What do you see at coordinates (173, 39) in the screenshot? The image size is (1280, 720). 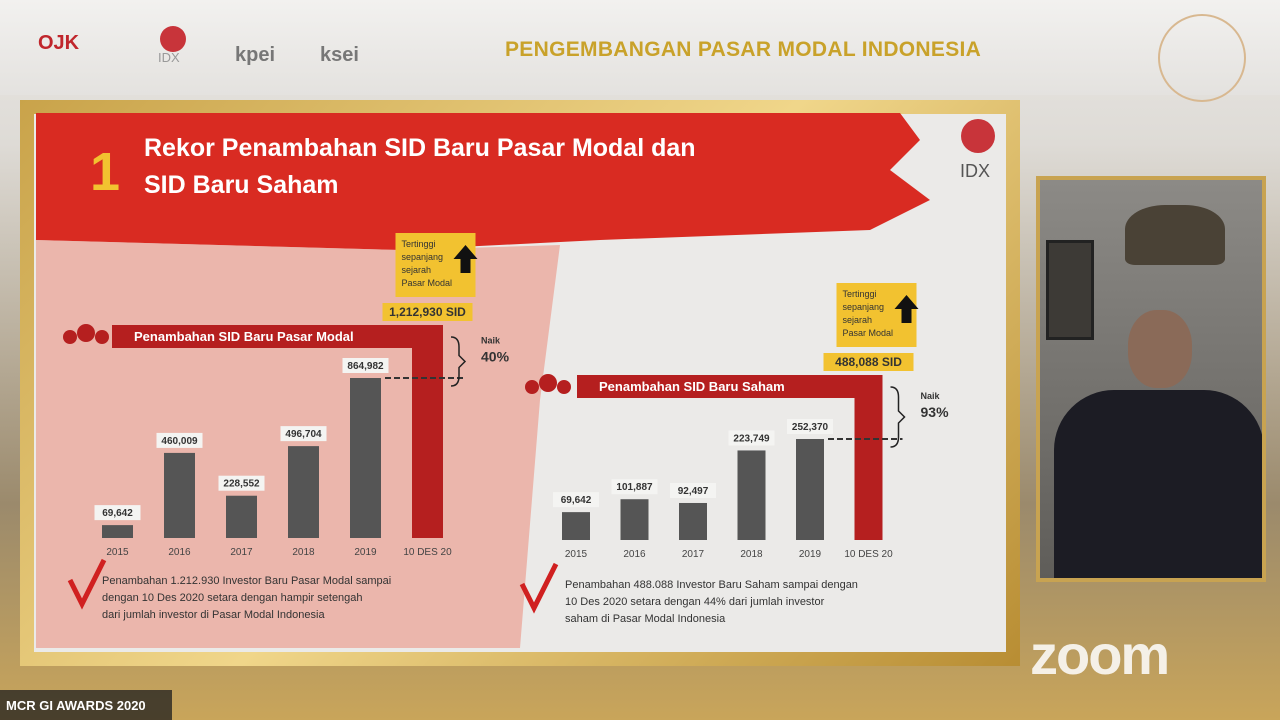 I see `idx-logo-icon` at bounding box center [173, 39].